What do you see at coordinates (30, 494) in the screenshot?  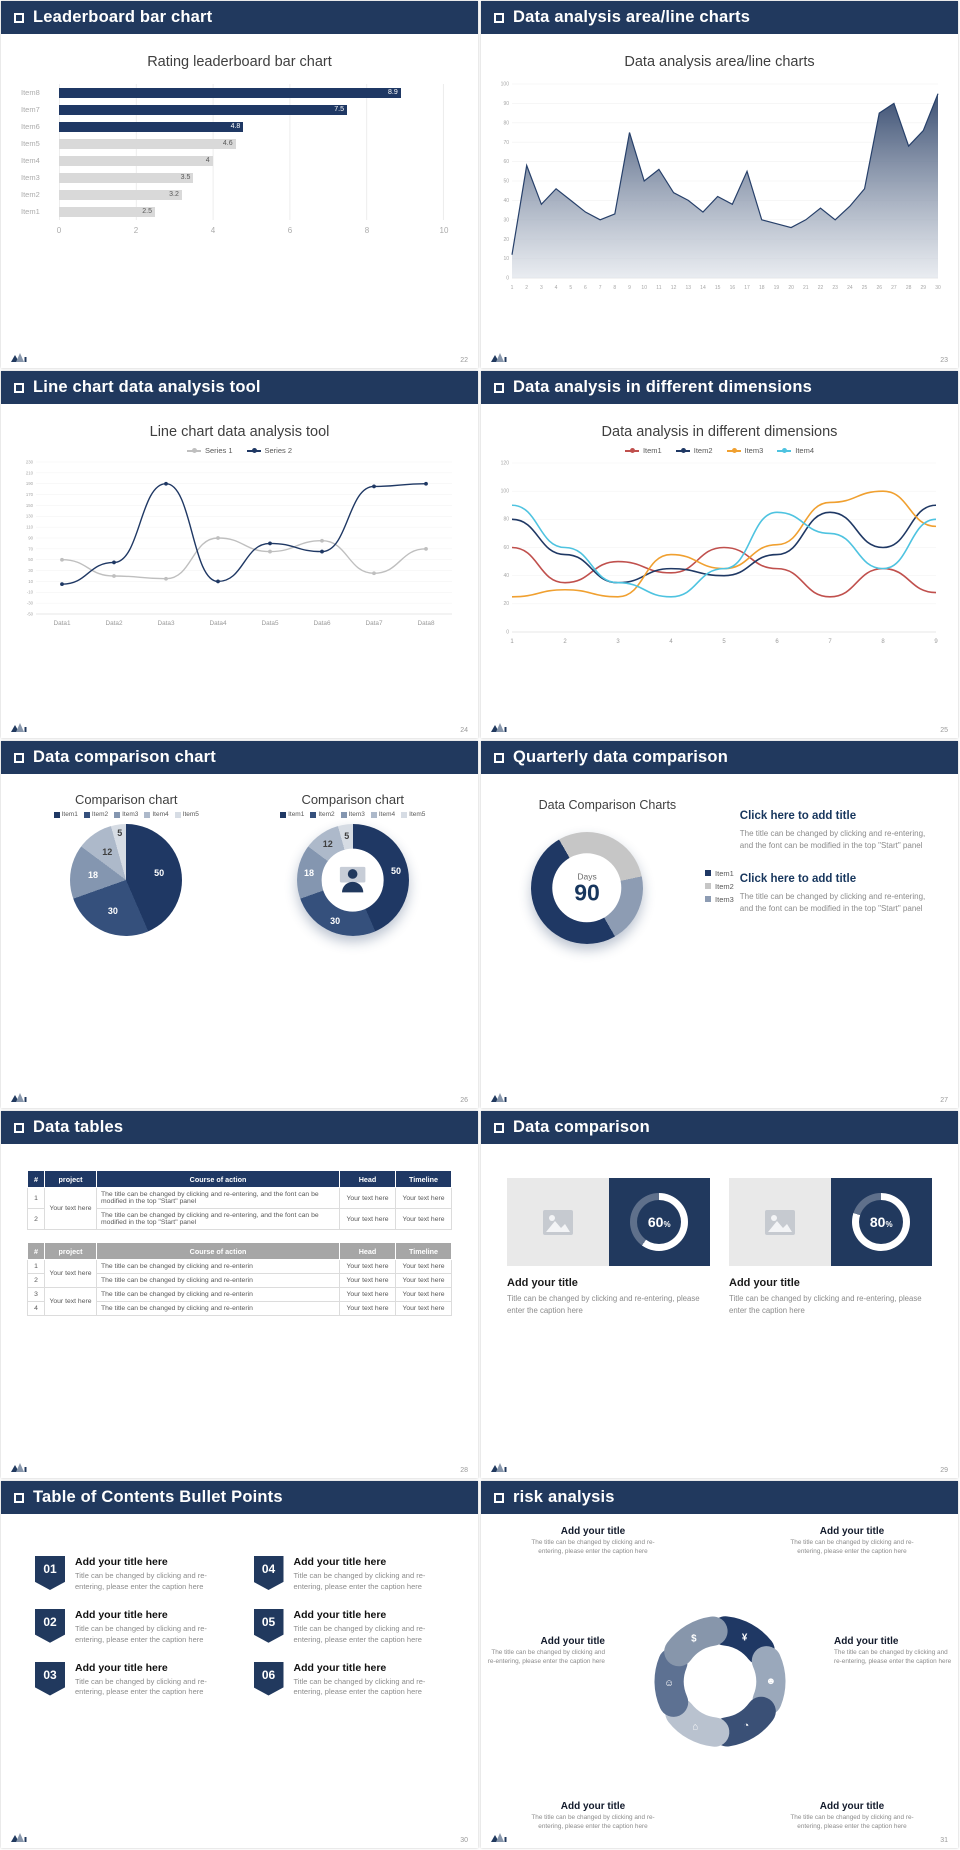 I see `svg-text: 170` at bounding box center [30, 494].